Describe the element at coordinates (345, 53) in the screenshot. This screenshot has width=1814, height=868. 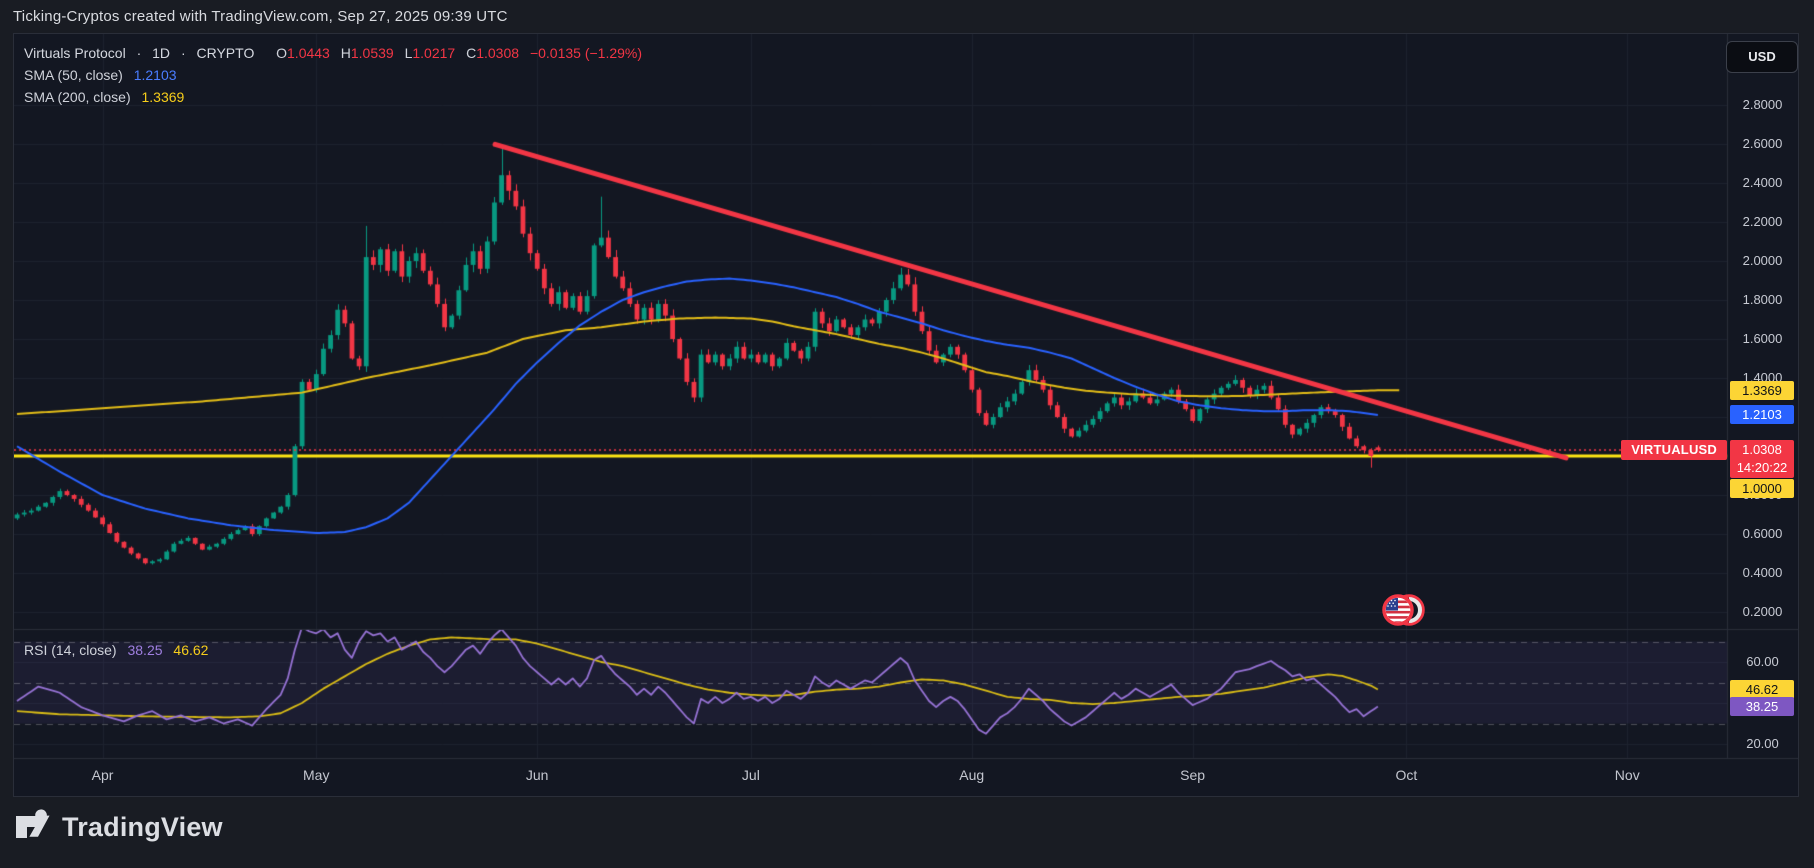
I see `high-label: H` at that location.